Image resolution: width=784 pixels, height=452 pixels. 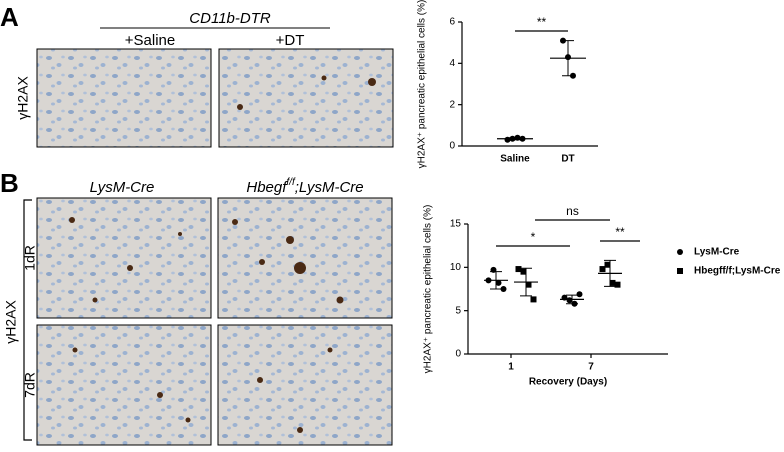 What do you see at coordinates (230, 18) in the screenshot?
I see `group-label: CD11b-DTR` at bounding box center [230, 18].